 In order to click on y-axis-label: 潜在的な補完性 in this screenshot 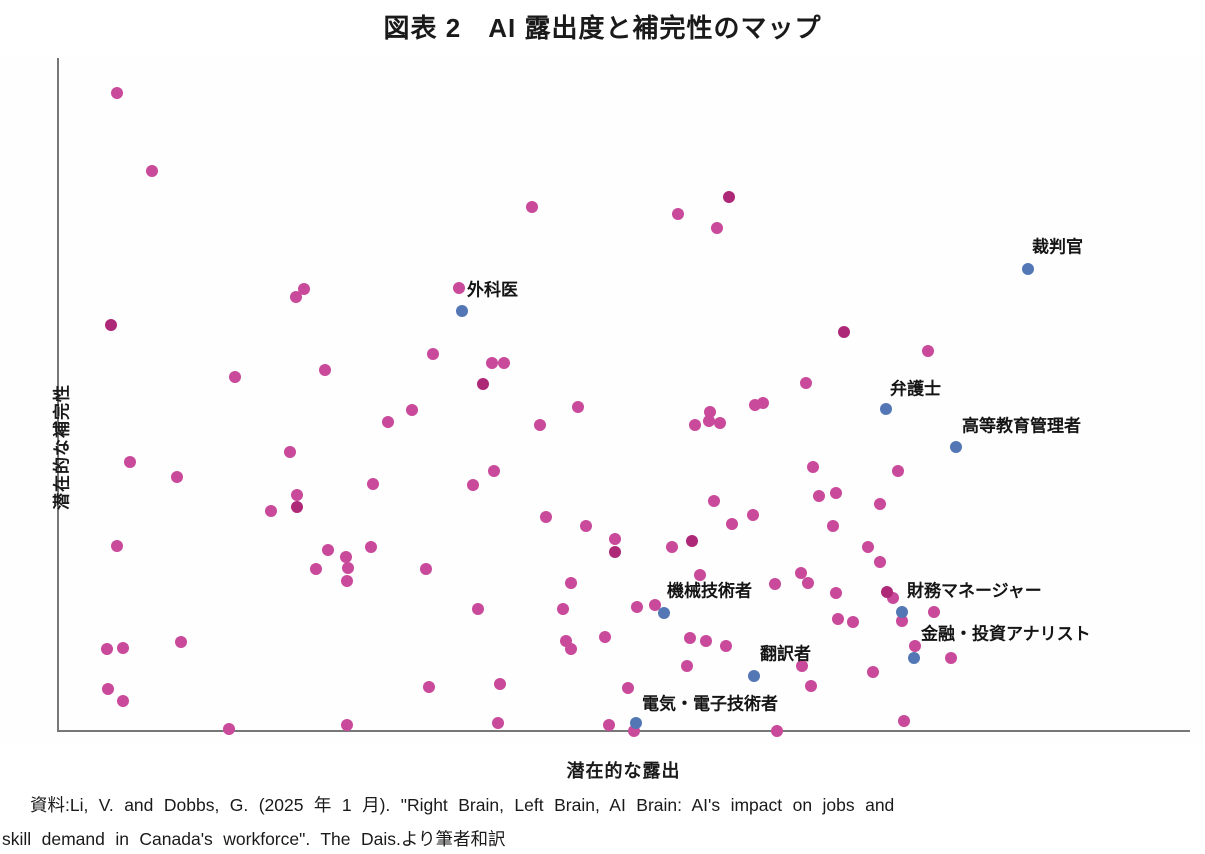, I will do `click(62, 447)`.